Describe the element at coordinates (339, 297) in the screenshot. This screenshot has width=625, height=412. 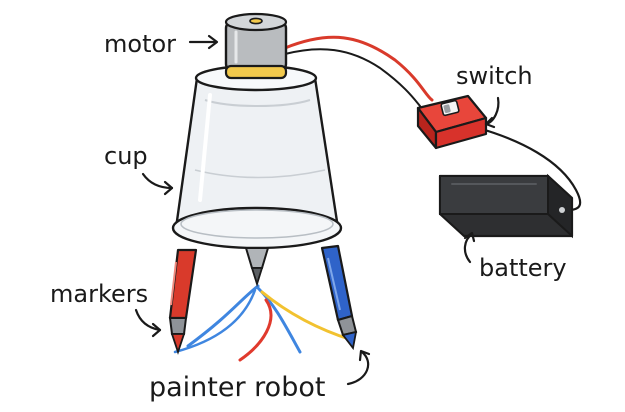
I see `blue-marker-icon` at that location.